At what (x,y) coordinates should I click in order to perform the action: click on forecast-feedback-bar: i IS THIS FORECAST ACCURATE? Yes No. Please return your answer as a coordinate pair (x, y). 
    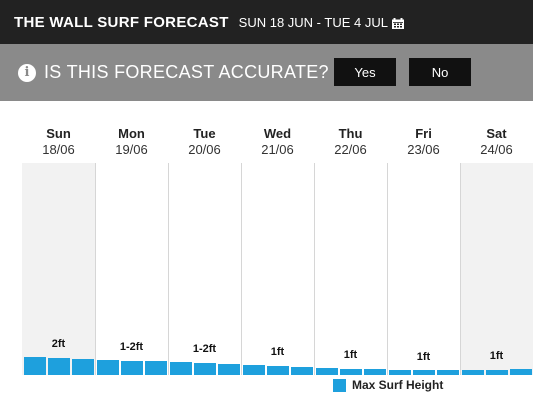
    Looking at the image, I should click on (266, 72).